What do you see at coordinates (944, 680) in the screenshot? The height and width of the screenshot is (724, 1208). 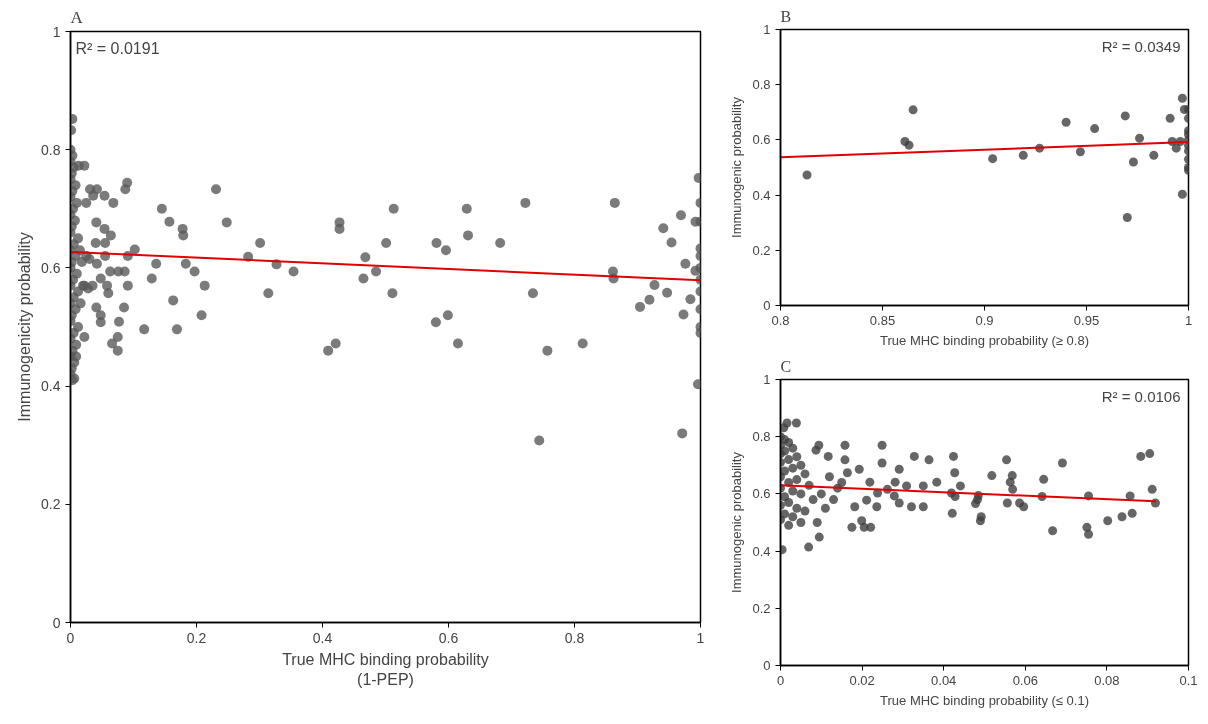 I see `x-tick-label: 0.04` at bounding box center [944, 680].